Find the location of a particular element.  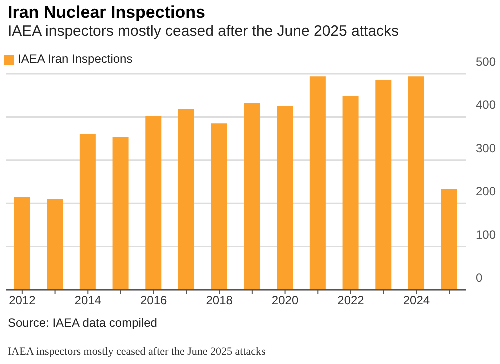

x-tick-label: 2016 is located at coordinates (154, 301).